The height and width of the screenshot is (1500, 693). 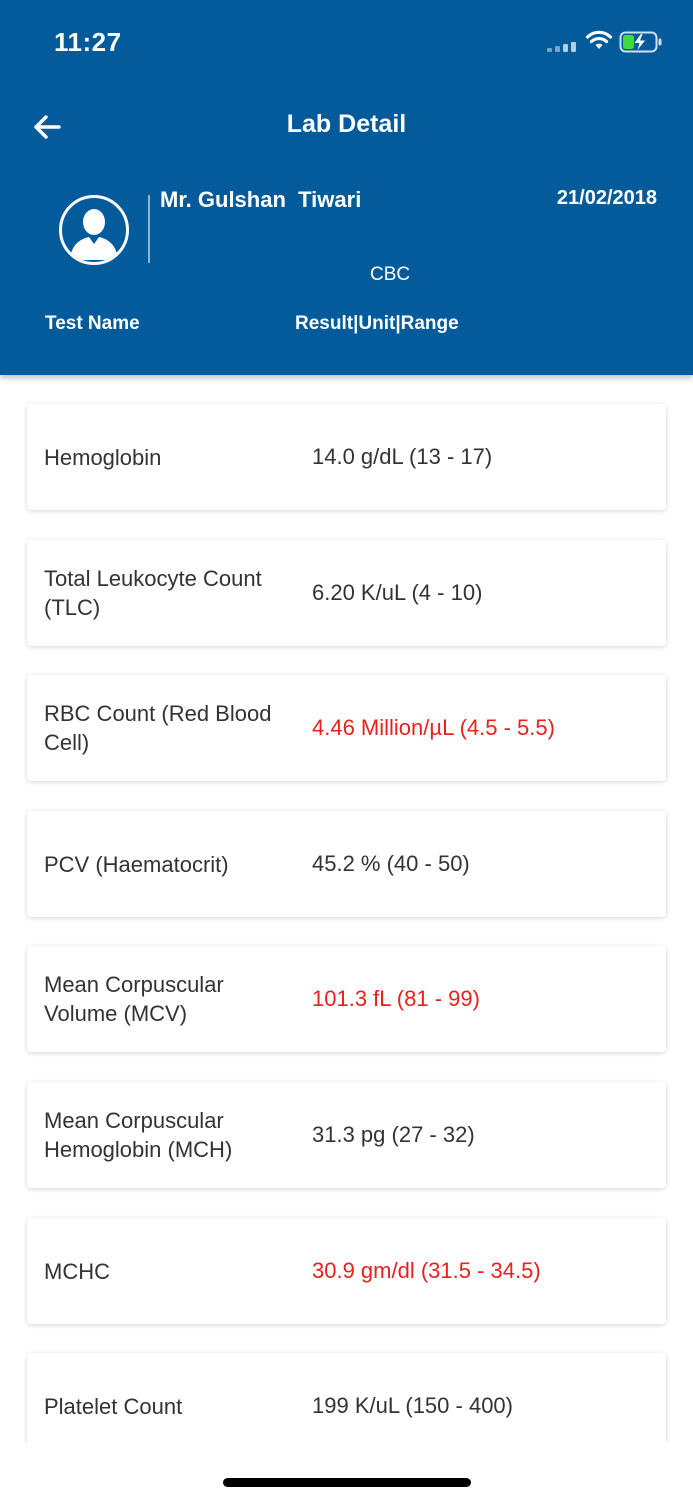 What do you see at coordinates (347, 1482) in the screenshot?
I see `home-indicator` at bounding box center [347, 1482].